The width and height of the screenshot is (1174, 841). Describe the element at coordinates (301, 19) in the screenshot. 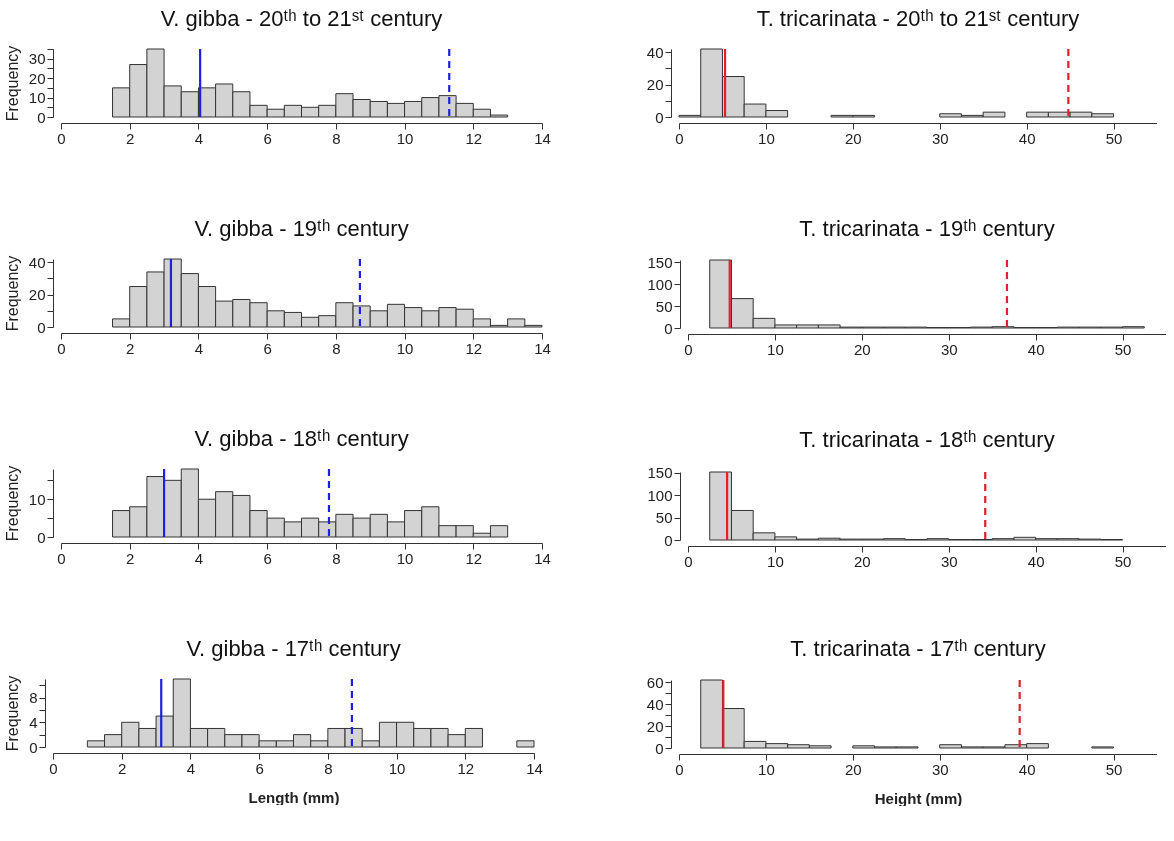

I see `chart-title: V. gibba - 20ᵗʰ to 21ˢᵗ century` at that location.